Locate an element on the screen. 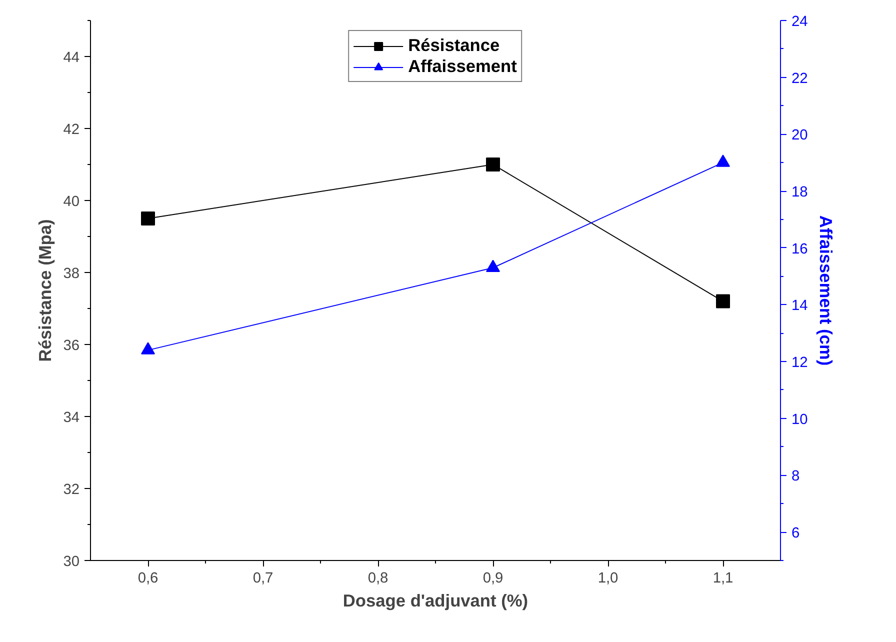 The width and height of the screenshot is (896, 642). x-tick-label: 0,7 is located at coordinates (263, 578).